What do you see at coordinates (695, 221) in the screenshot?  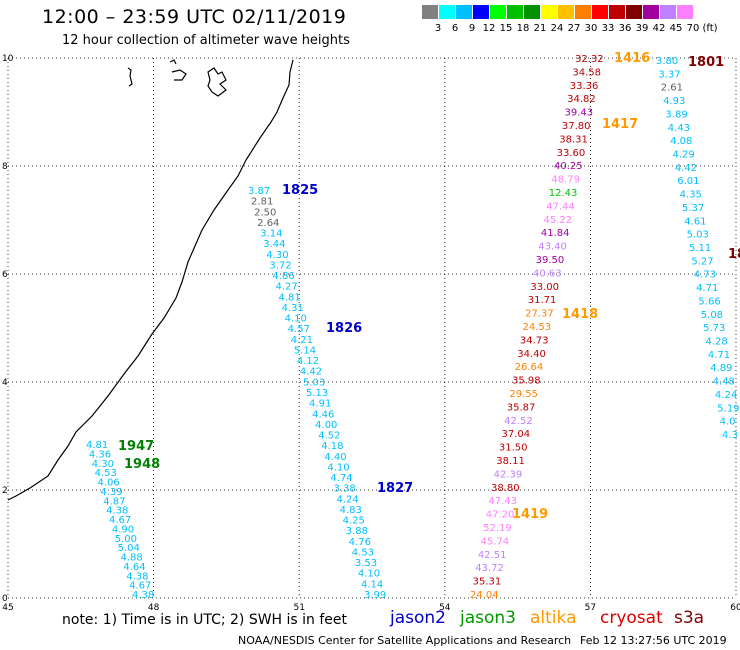 I see `swh-value-s3a: 4.61` at bounding box center [695, 221].